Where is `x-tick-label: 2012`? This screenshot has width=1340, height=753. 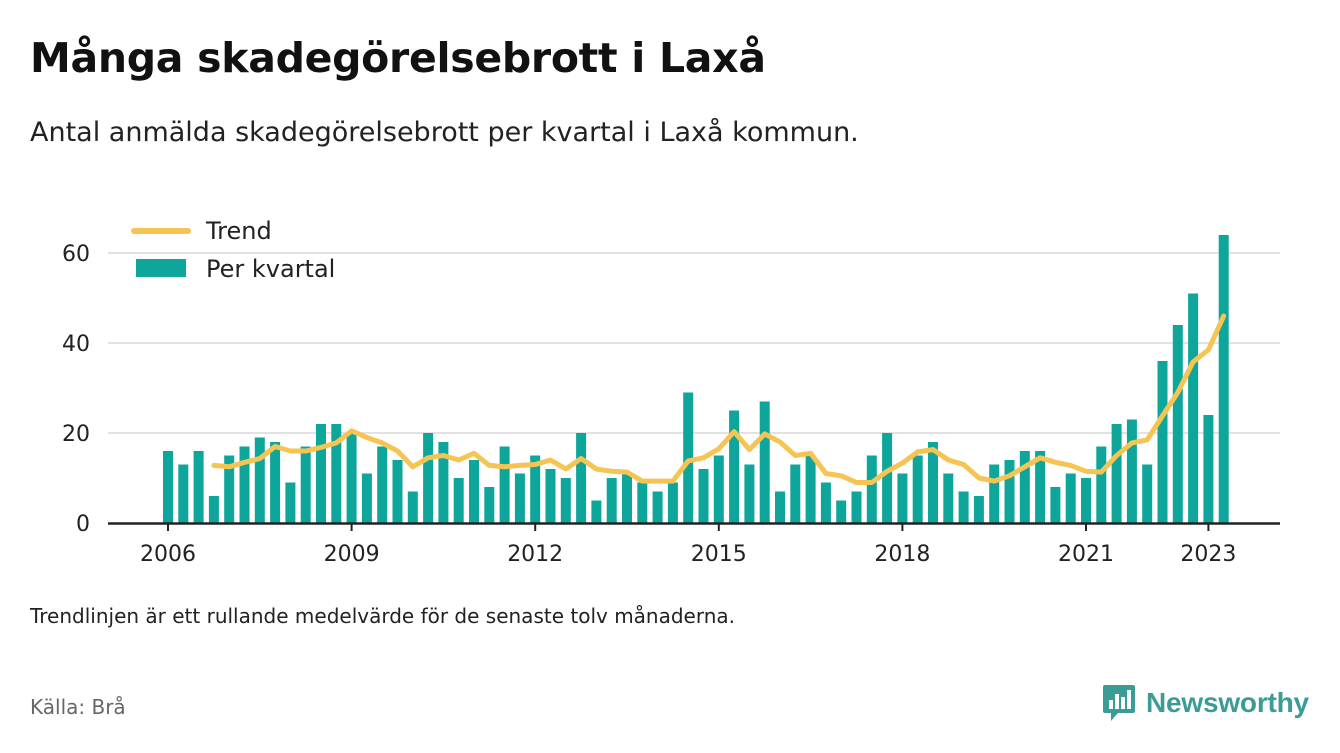 x-tick-label: 2012 is located at coordinates (535, 554).